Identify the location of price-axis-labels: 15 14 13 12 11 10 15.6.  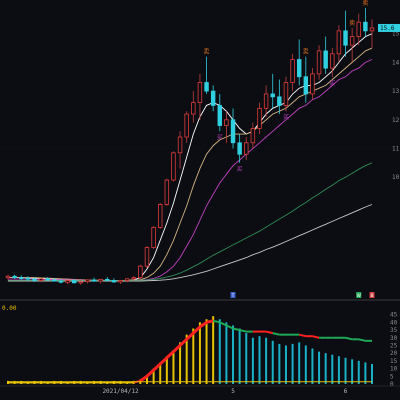
(389, 102).